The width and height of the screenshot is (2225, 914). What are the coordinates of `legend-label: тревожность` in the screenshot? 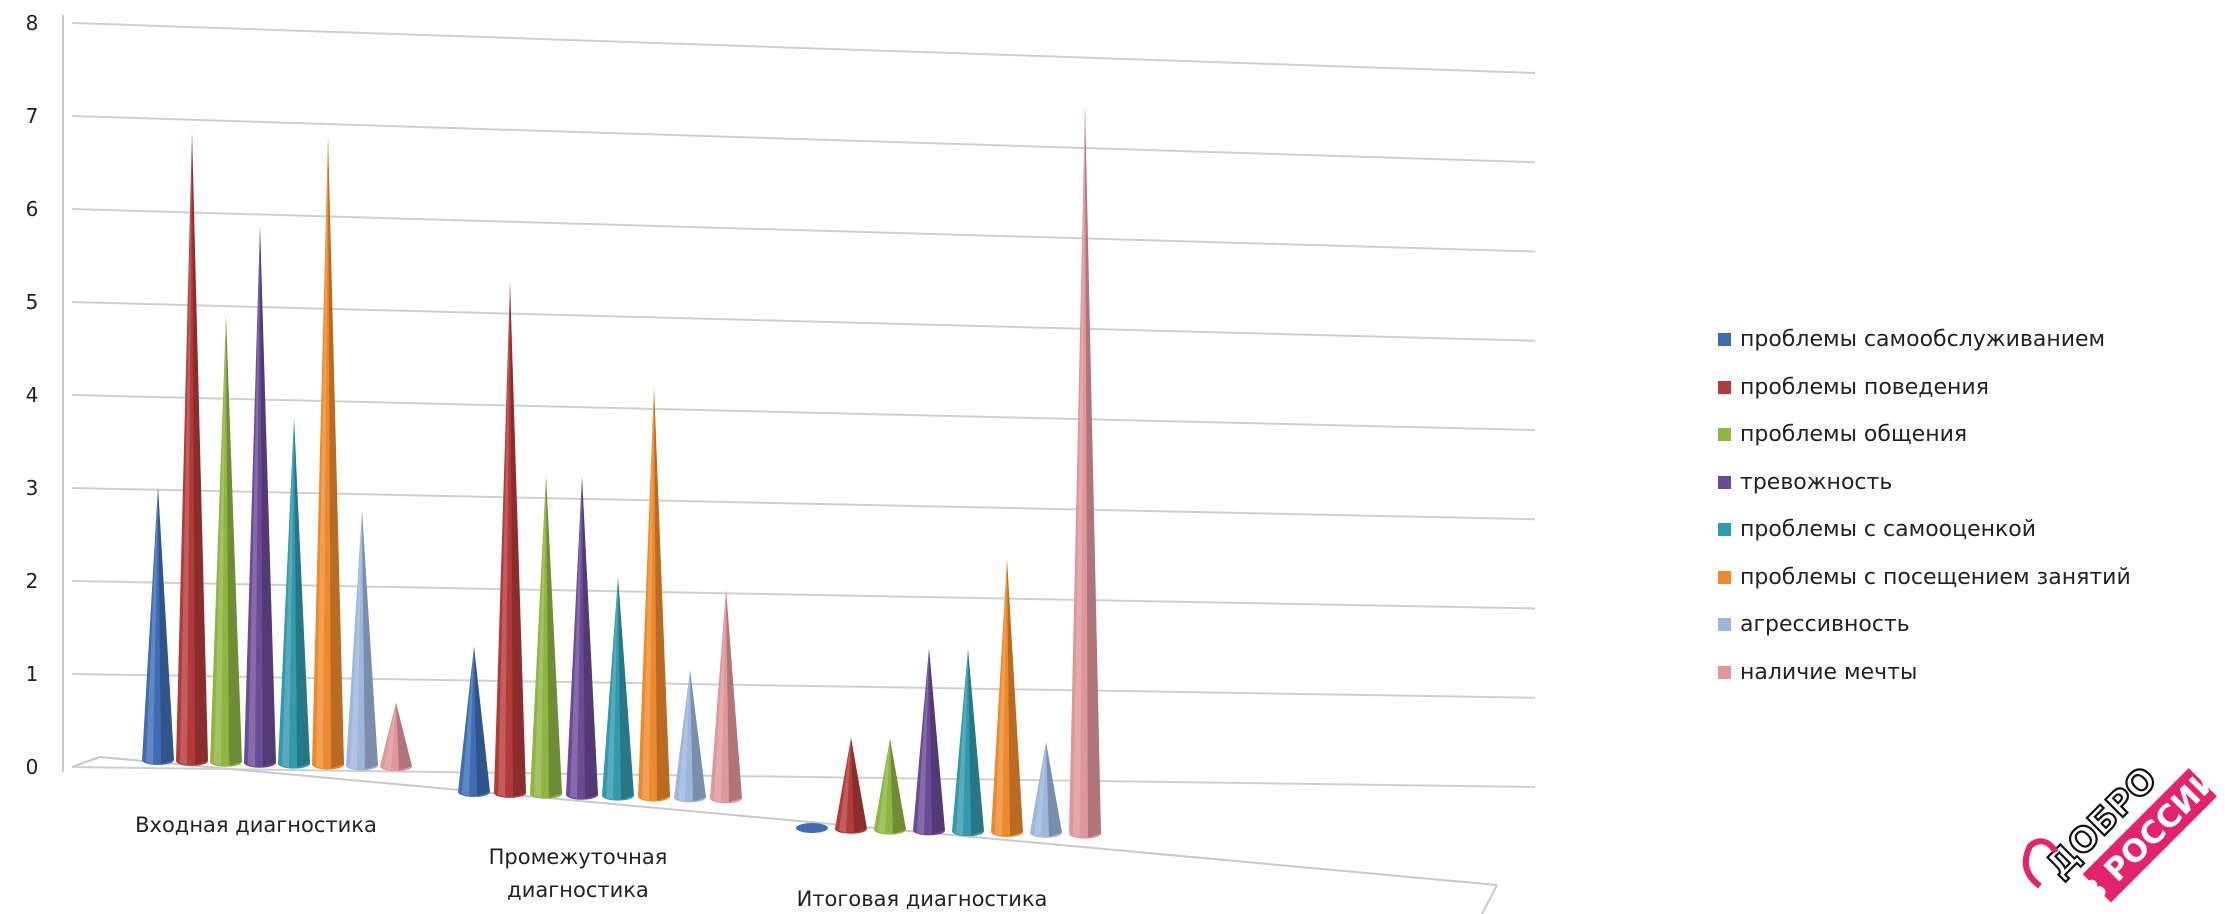 It's located at (1816, 482).